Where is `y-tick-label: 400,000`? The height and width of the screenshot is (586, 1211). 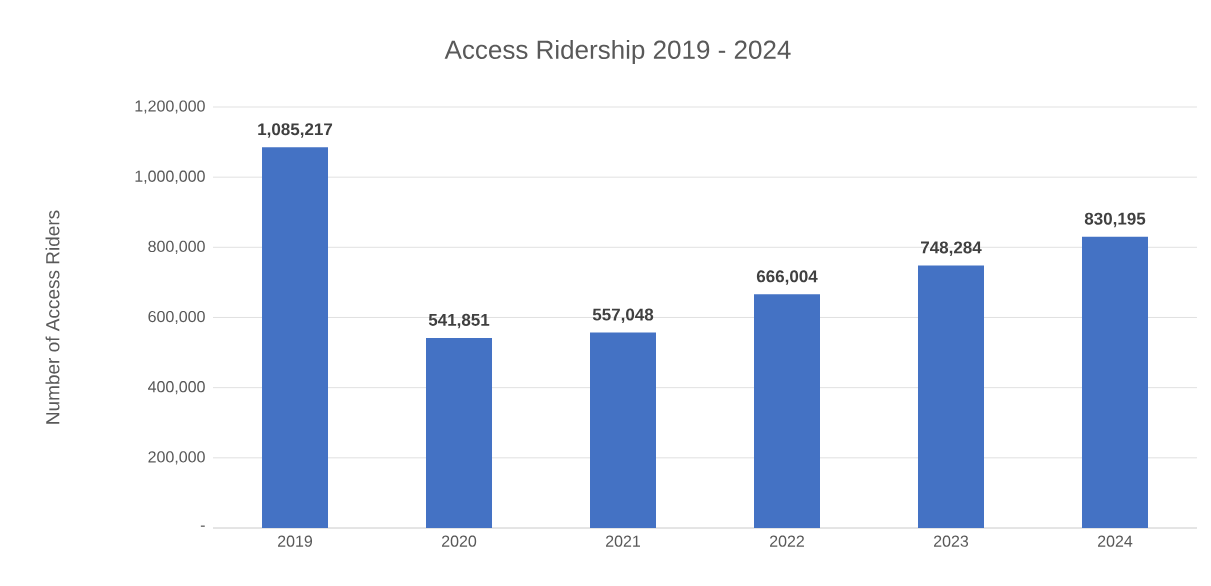
y-tick-label: 400,000 is located at coordinates (176, 388).